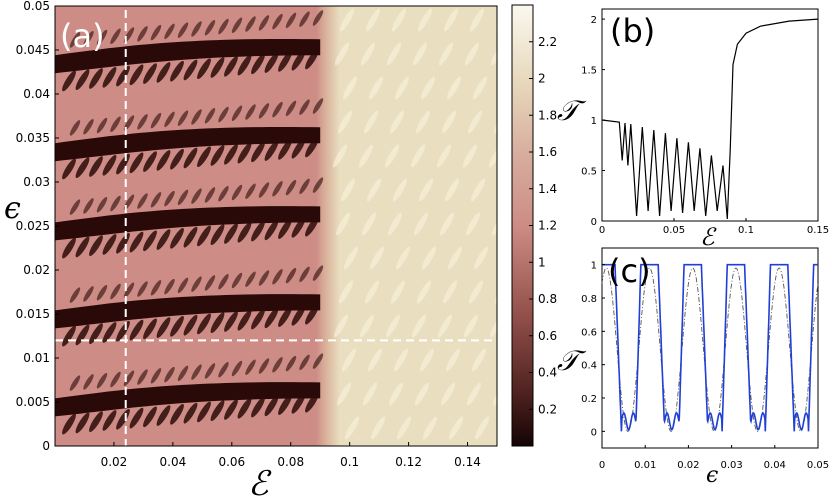  Describe the element at coordinates (775, 465) in the screenshot. I see `panel-c-x-tick-label: 0.04` at that location.